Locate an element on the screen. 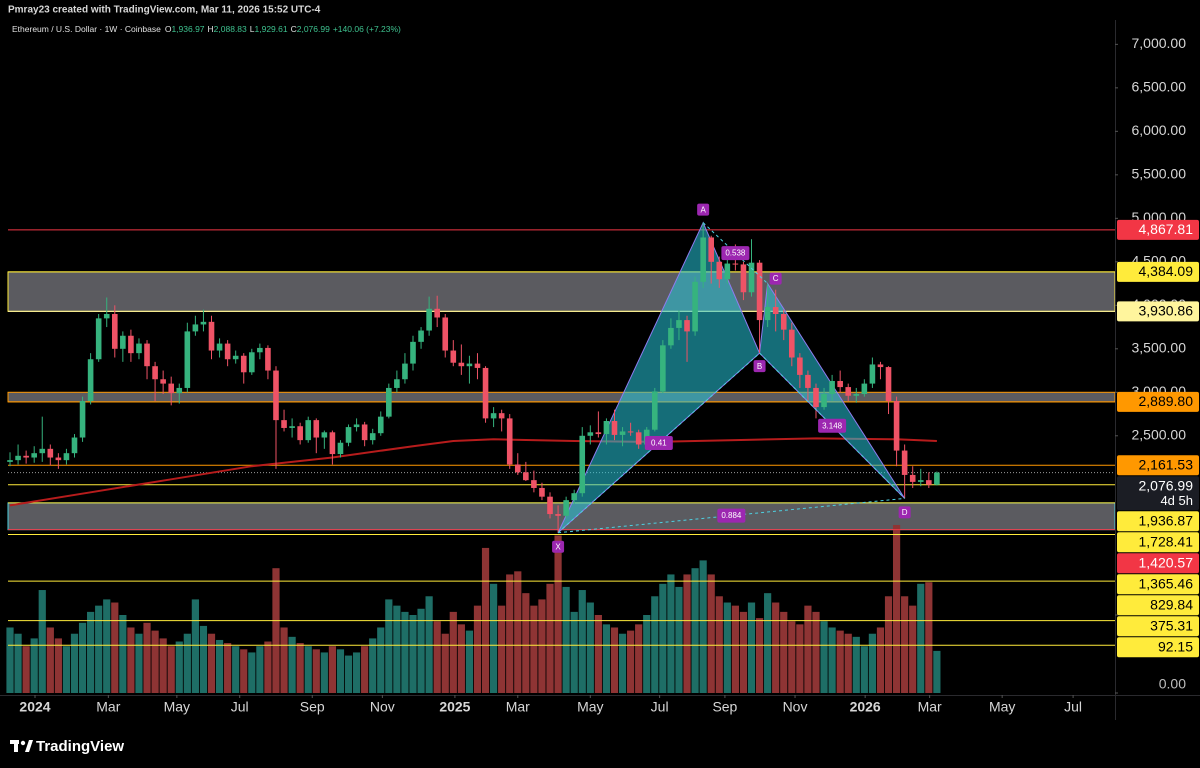  x-tick-label: Nov is located at coordinates (382, 707).